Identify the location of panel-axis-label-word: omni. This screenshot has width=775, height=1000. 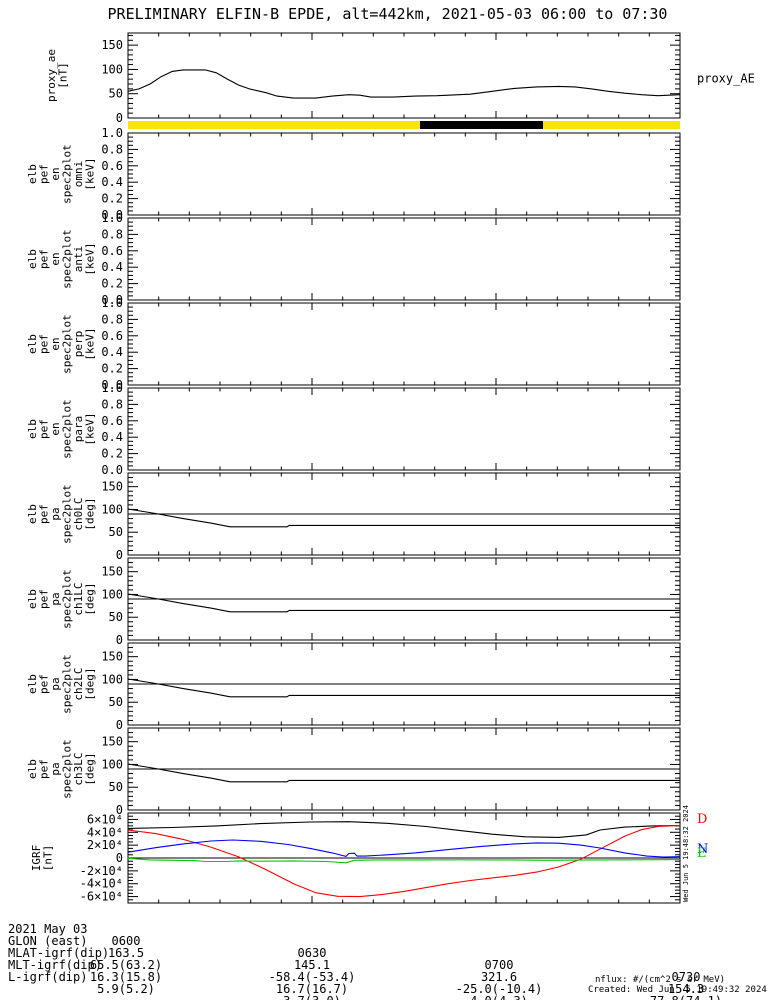
(78, 174).